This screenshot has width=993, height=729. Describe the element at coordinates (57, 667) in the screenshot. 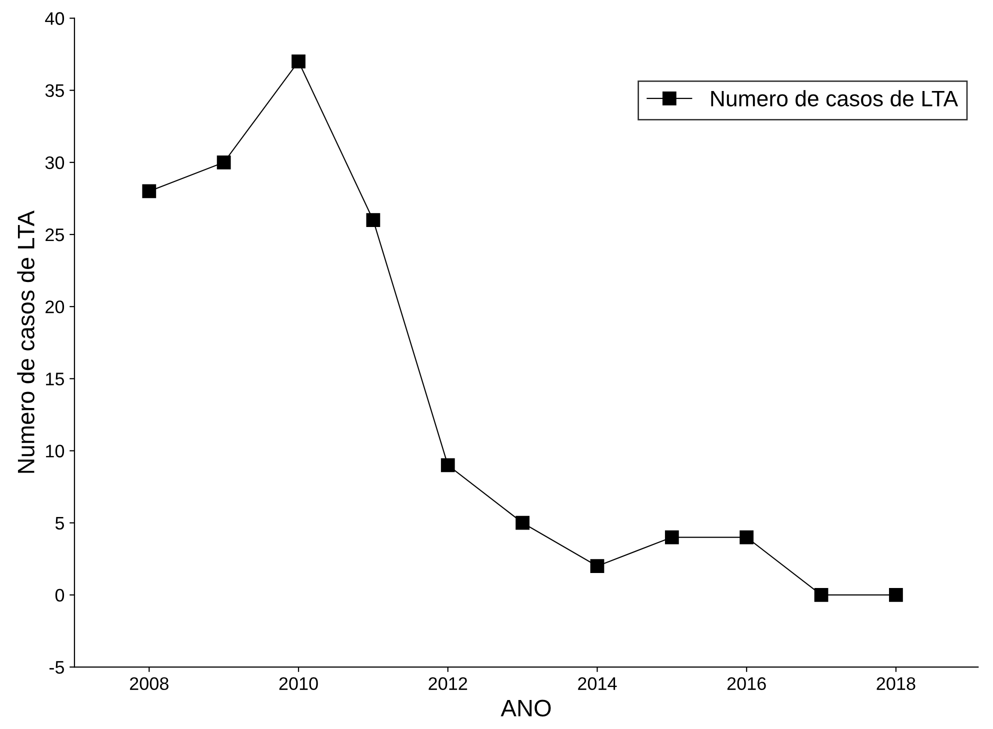

I see `y-tick-label: -5` at that location.